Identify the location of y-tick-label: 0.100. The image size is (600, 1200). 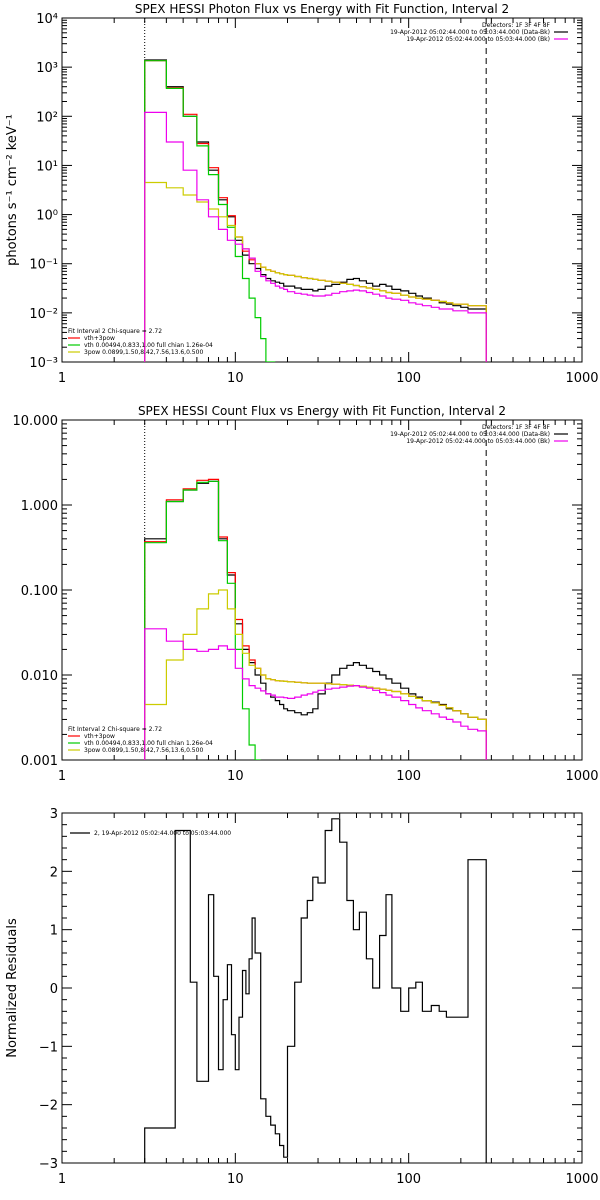
(39, 591).